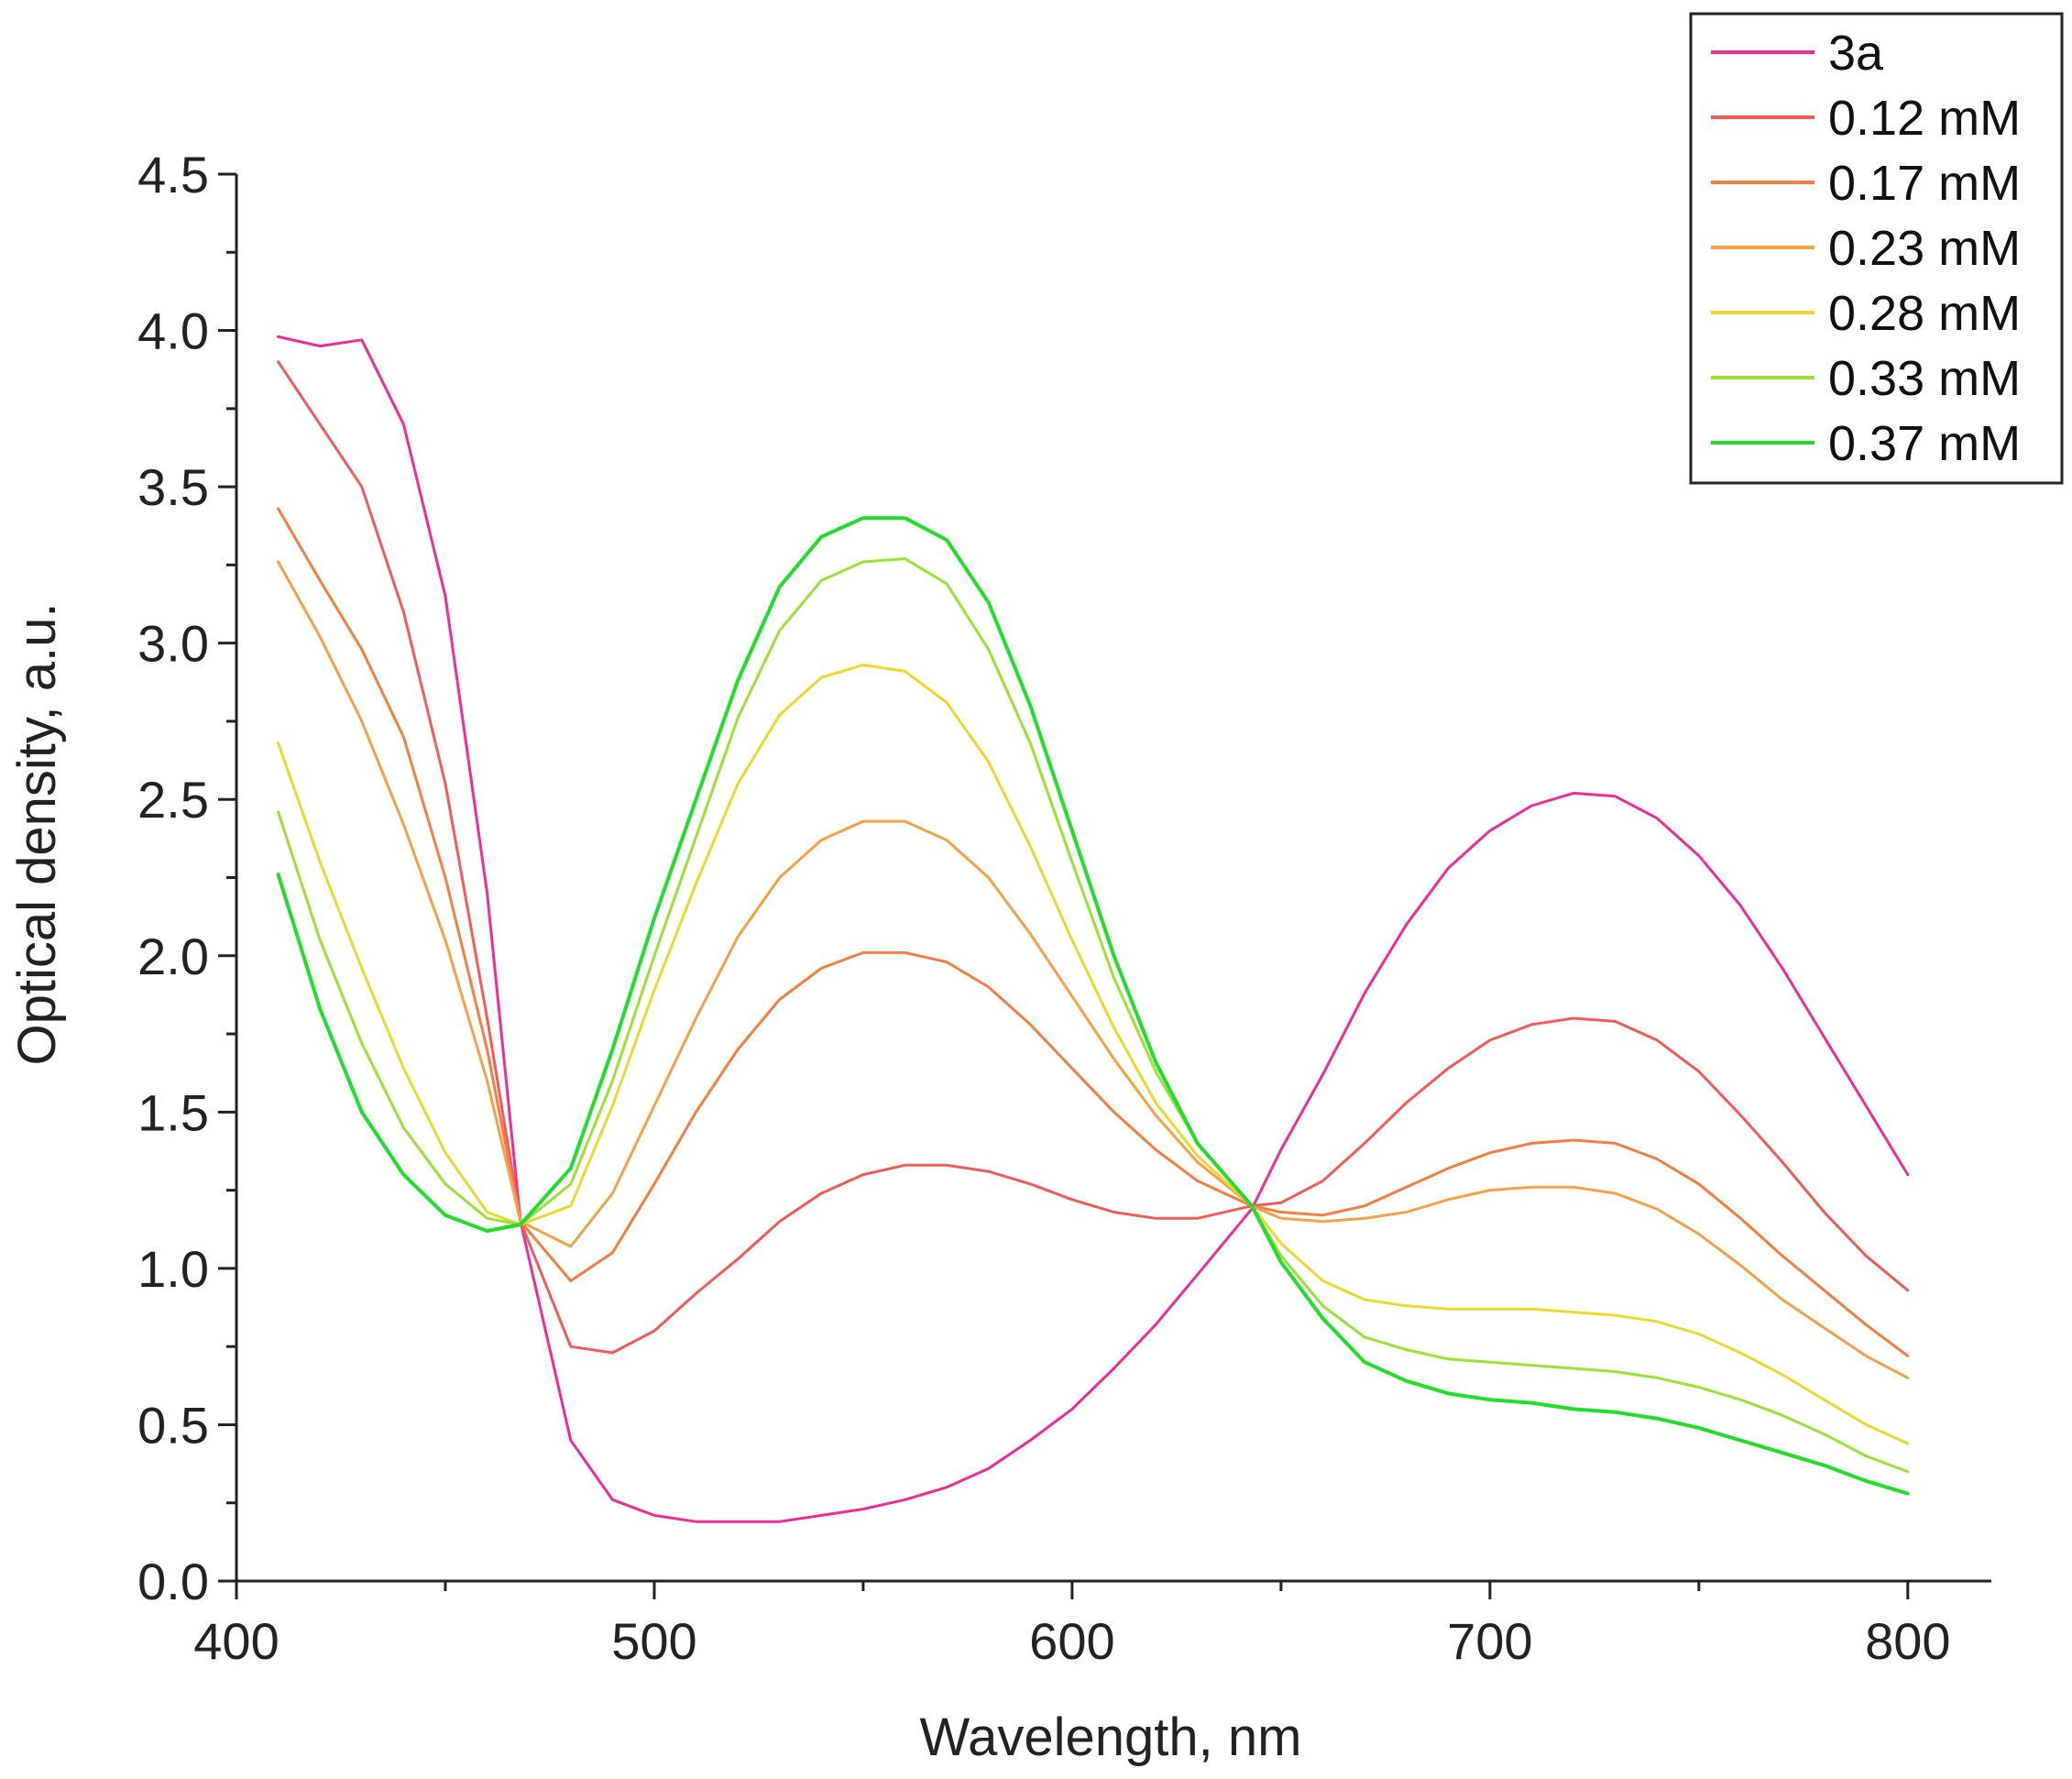 The height and width of the screenshot is (1779, 2072). What do you see at coordinates (173, 487) in the screenshot?
I see `y-tick-label: 3.5` at bounding box center [173, 487].